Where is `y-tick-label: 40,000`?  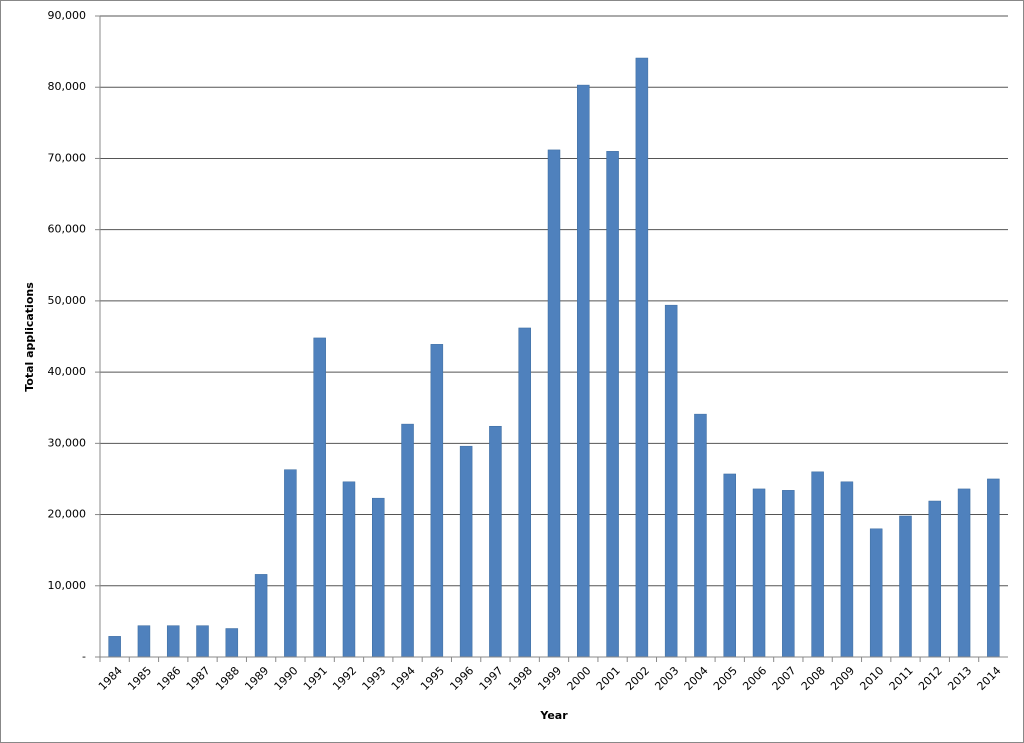
y-tick-label: 40,000 is located at coordinates (67, 371).